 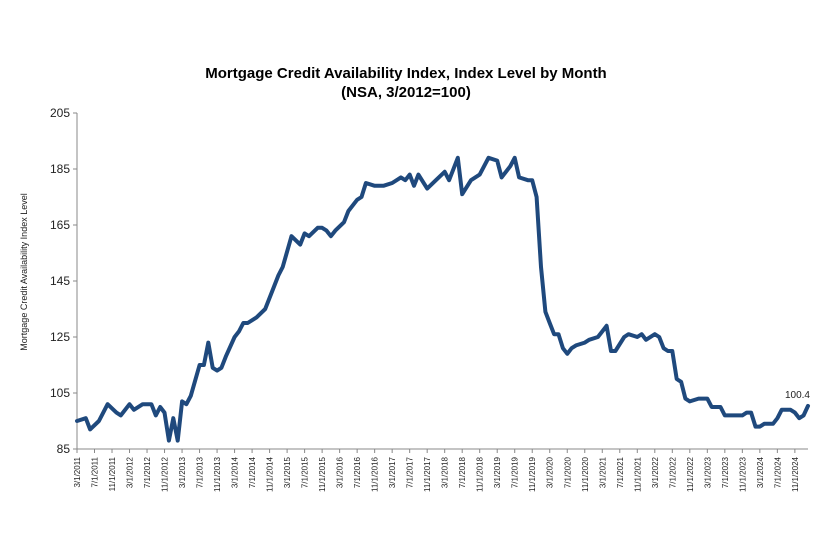 What do you see at coordinates (725, 472) in the screenshot?
I see `x-tick-label: 7/1/2023` at bounding box center [725, 472].